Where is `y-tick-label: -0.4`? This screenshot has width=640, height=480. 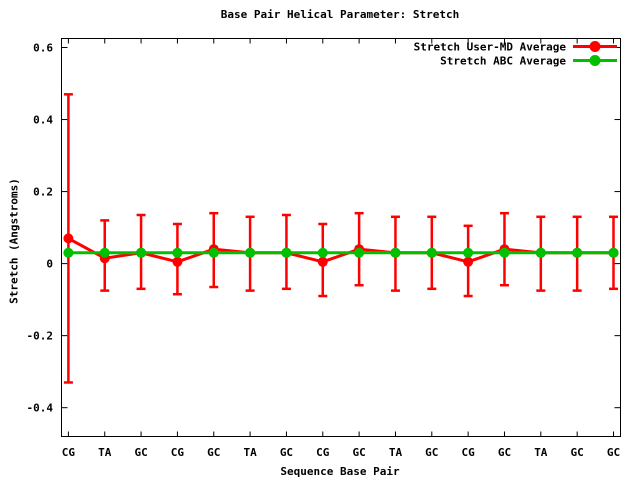
y-tick-label: -0.4 is located at coordinates (40, 408).